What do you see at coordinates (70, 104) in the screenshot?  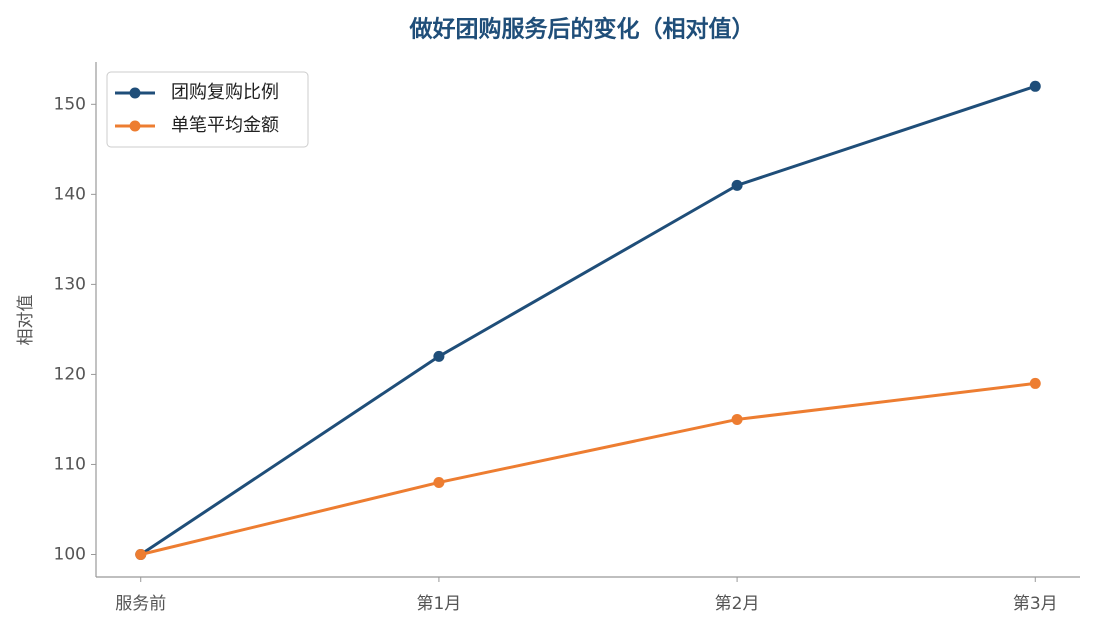 I see `y-tick-label: 150` at bounding box center [70, 104].